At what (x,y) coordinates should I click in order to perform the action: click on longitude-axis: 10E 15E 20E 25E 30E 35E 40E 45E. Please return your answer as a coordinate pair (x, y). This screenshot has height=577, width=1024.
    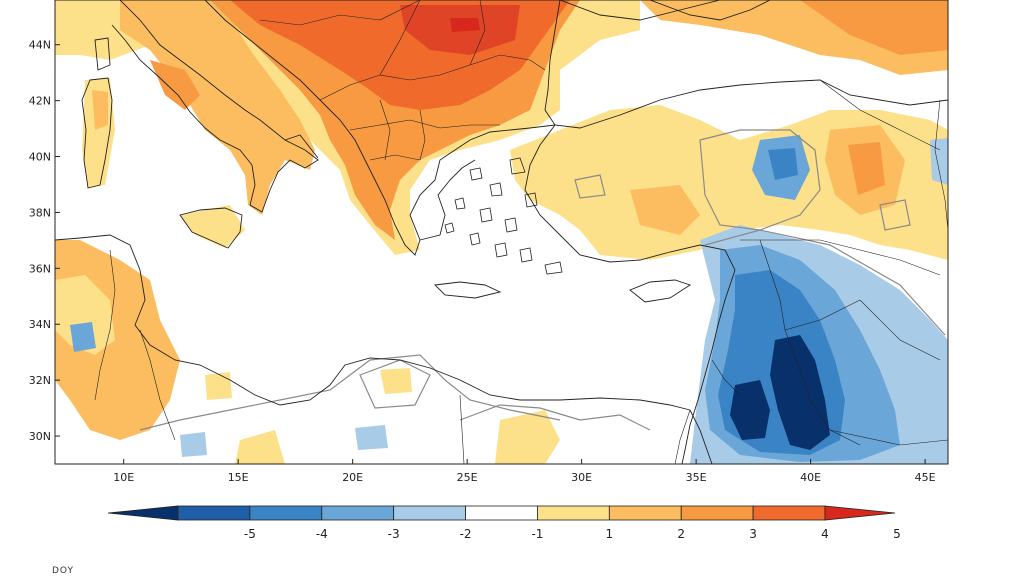
    Looking at the image, I should click on (524, 471).